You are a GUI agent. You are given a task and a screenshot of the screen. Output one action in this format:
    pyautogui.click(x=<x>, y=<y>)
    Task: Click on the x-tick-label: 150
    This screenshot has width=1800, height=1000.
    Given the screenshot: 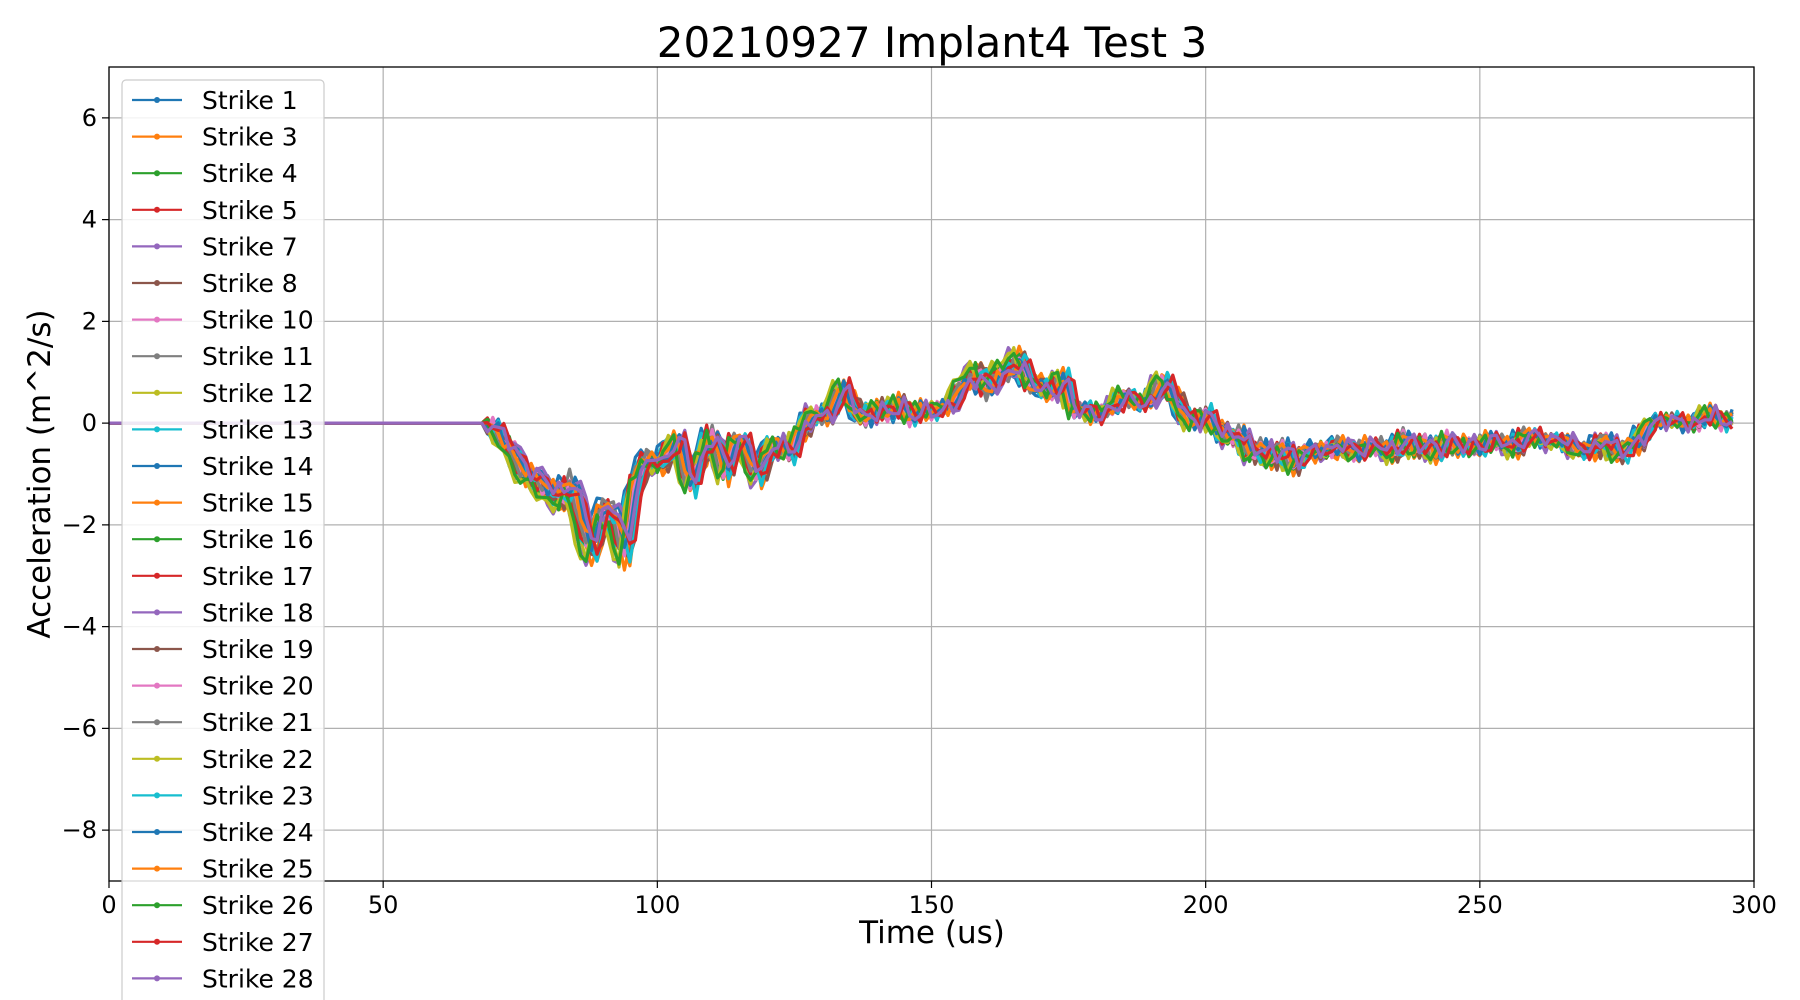 What is the action you would take?
    pyautogui.click(x=932, y=905)
    